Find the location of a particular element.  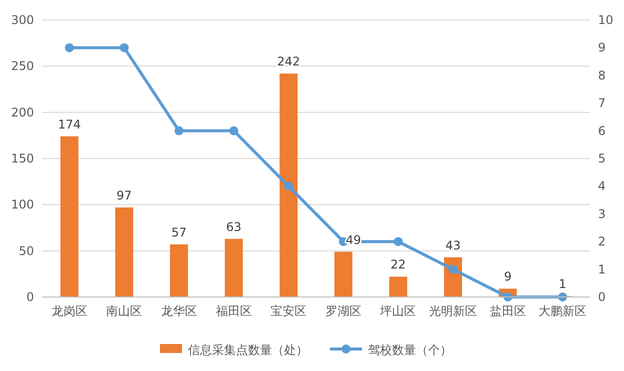

y2-tick-label: 10 is located at coordinates (606, 20).